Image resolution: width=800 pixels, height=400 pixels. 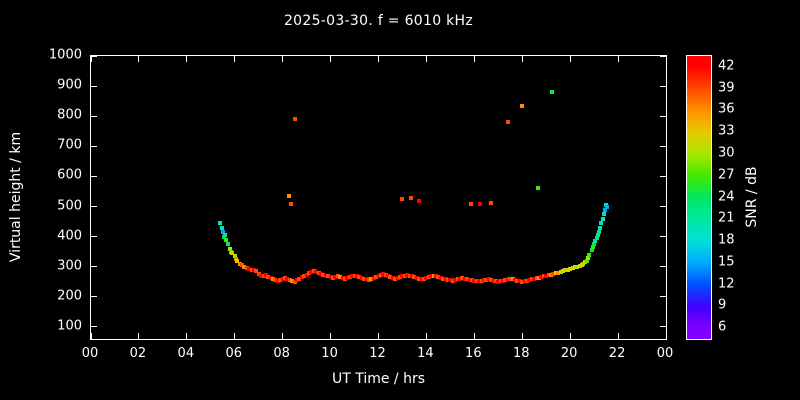 What do you see at coordinates (726, 240) in the screenshot?
I see `colorbar-tick-label: 18` at bounding box center [726, 240].